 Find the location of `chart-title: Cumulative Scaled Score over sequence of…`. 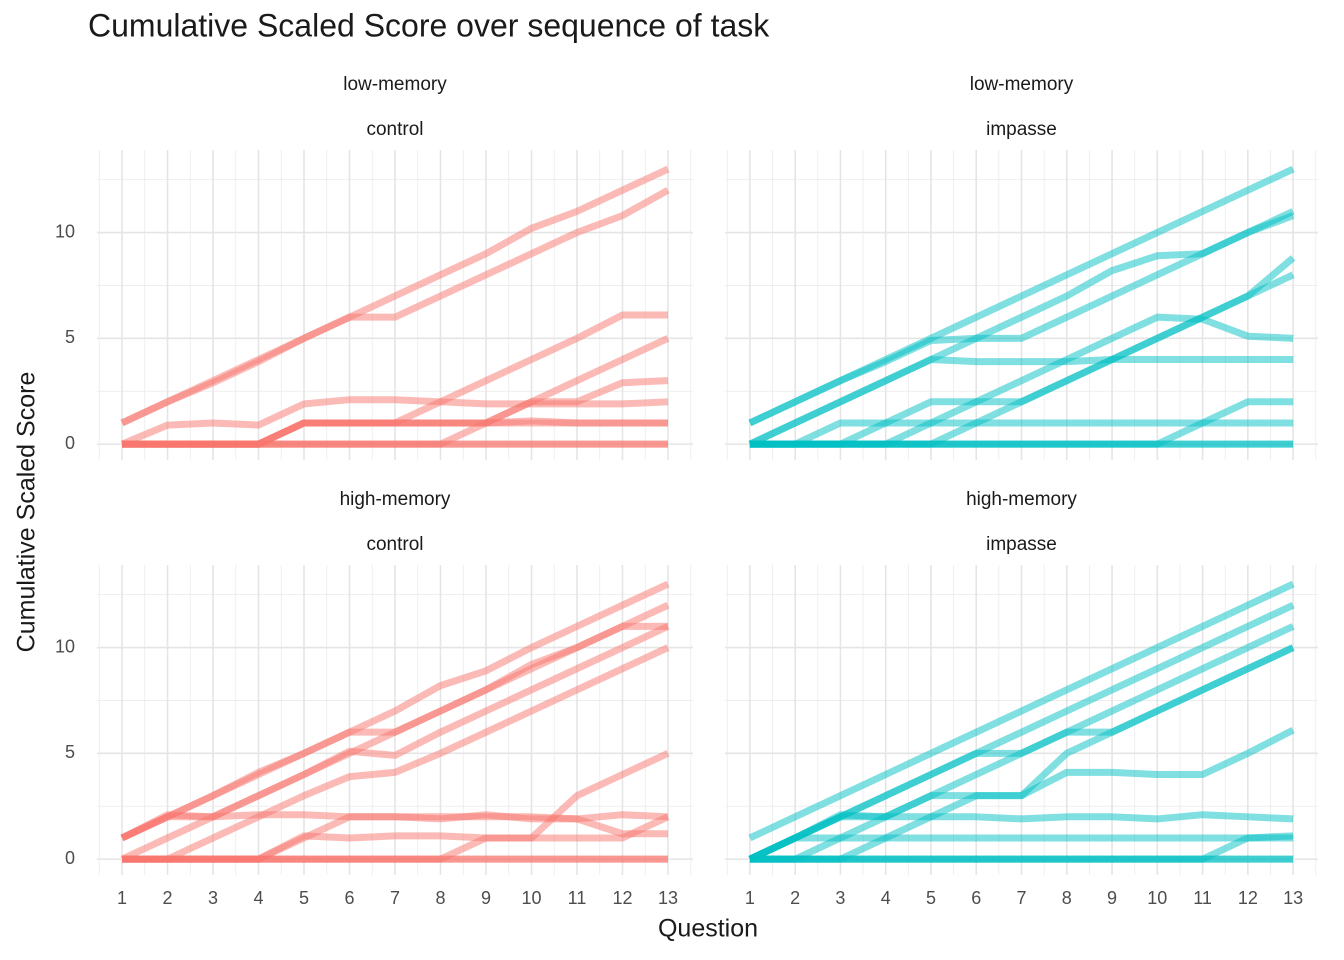

chart-title: Cumulative Scaled Score over sequence of… is located at coordinates (429, 25).